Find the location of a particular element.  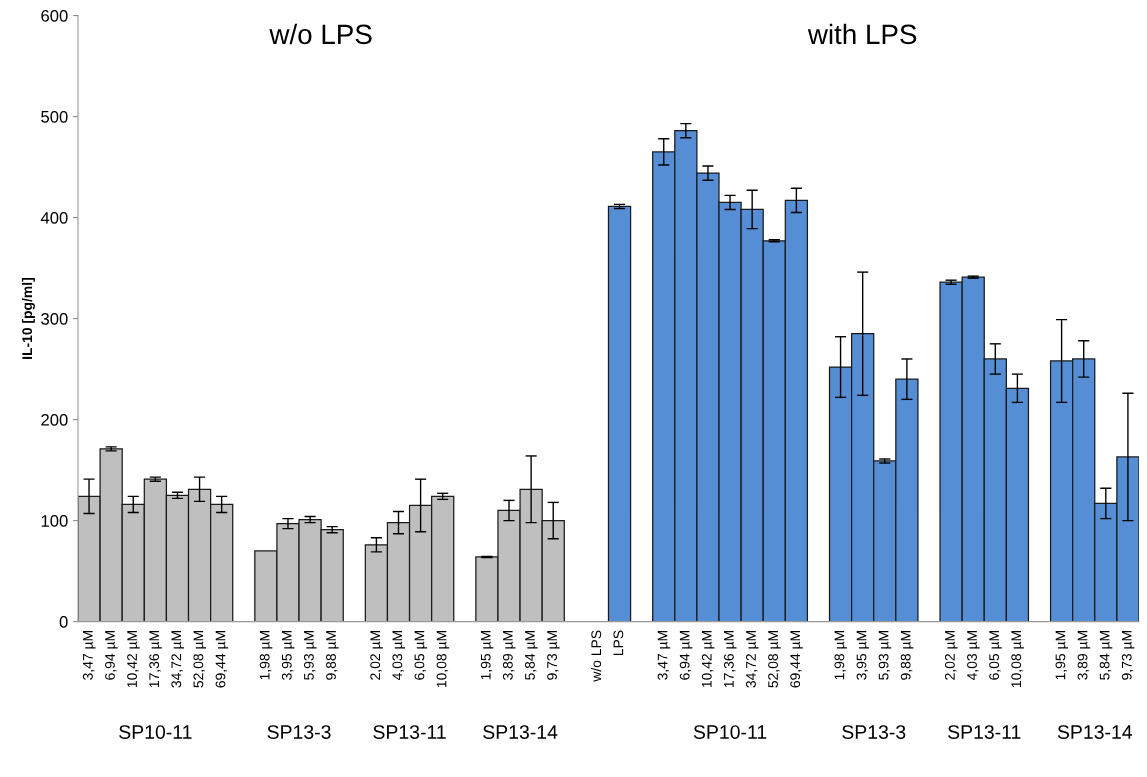

y-tick-label: 500 is located at coordinates (54, 116).